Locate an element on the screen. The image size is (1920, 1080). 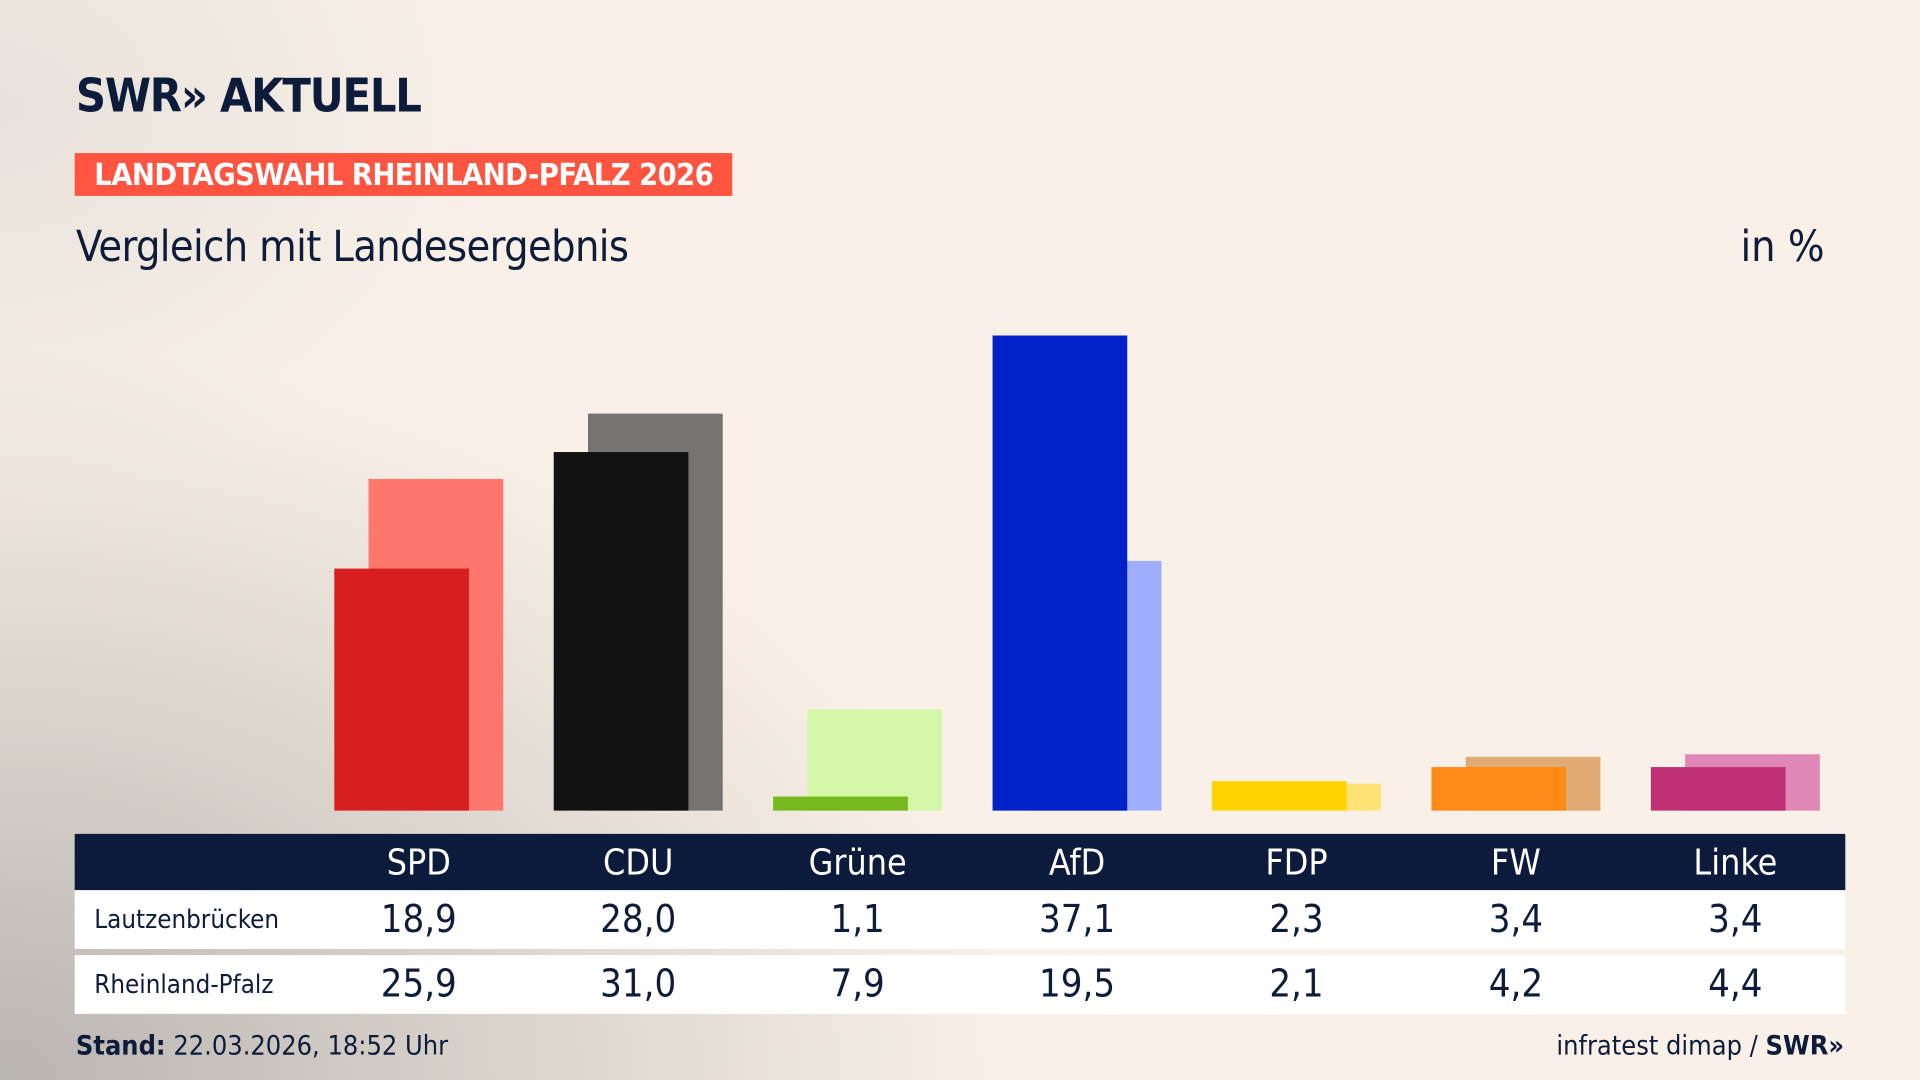
source: infratest dimap / SWR» is located at coordinates (1700, 1046).